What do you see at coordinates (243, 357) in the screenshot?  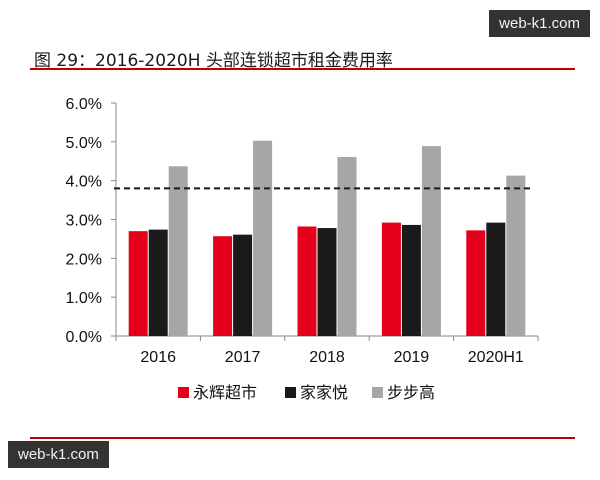 I see `x-tick-label: 2017` at bounding box center [243, 357].